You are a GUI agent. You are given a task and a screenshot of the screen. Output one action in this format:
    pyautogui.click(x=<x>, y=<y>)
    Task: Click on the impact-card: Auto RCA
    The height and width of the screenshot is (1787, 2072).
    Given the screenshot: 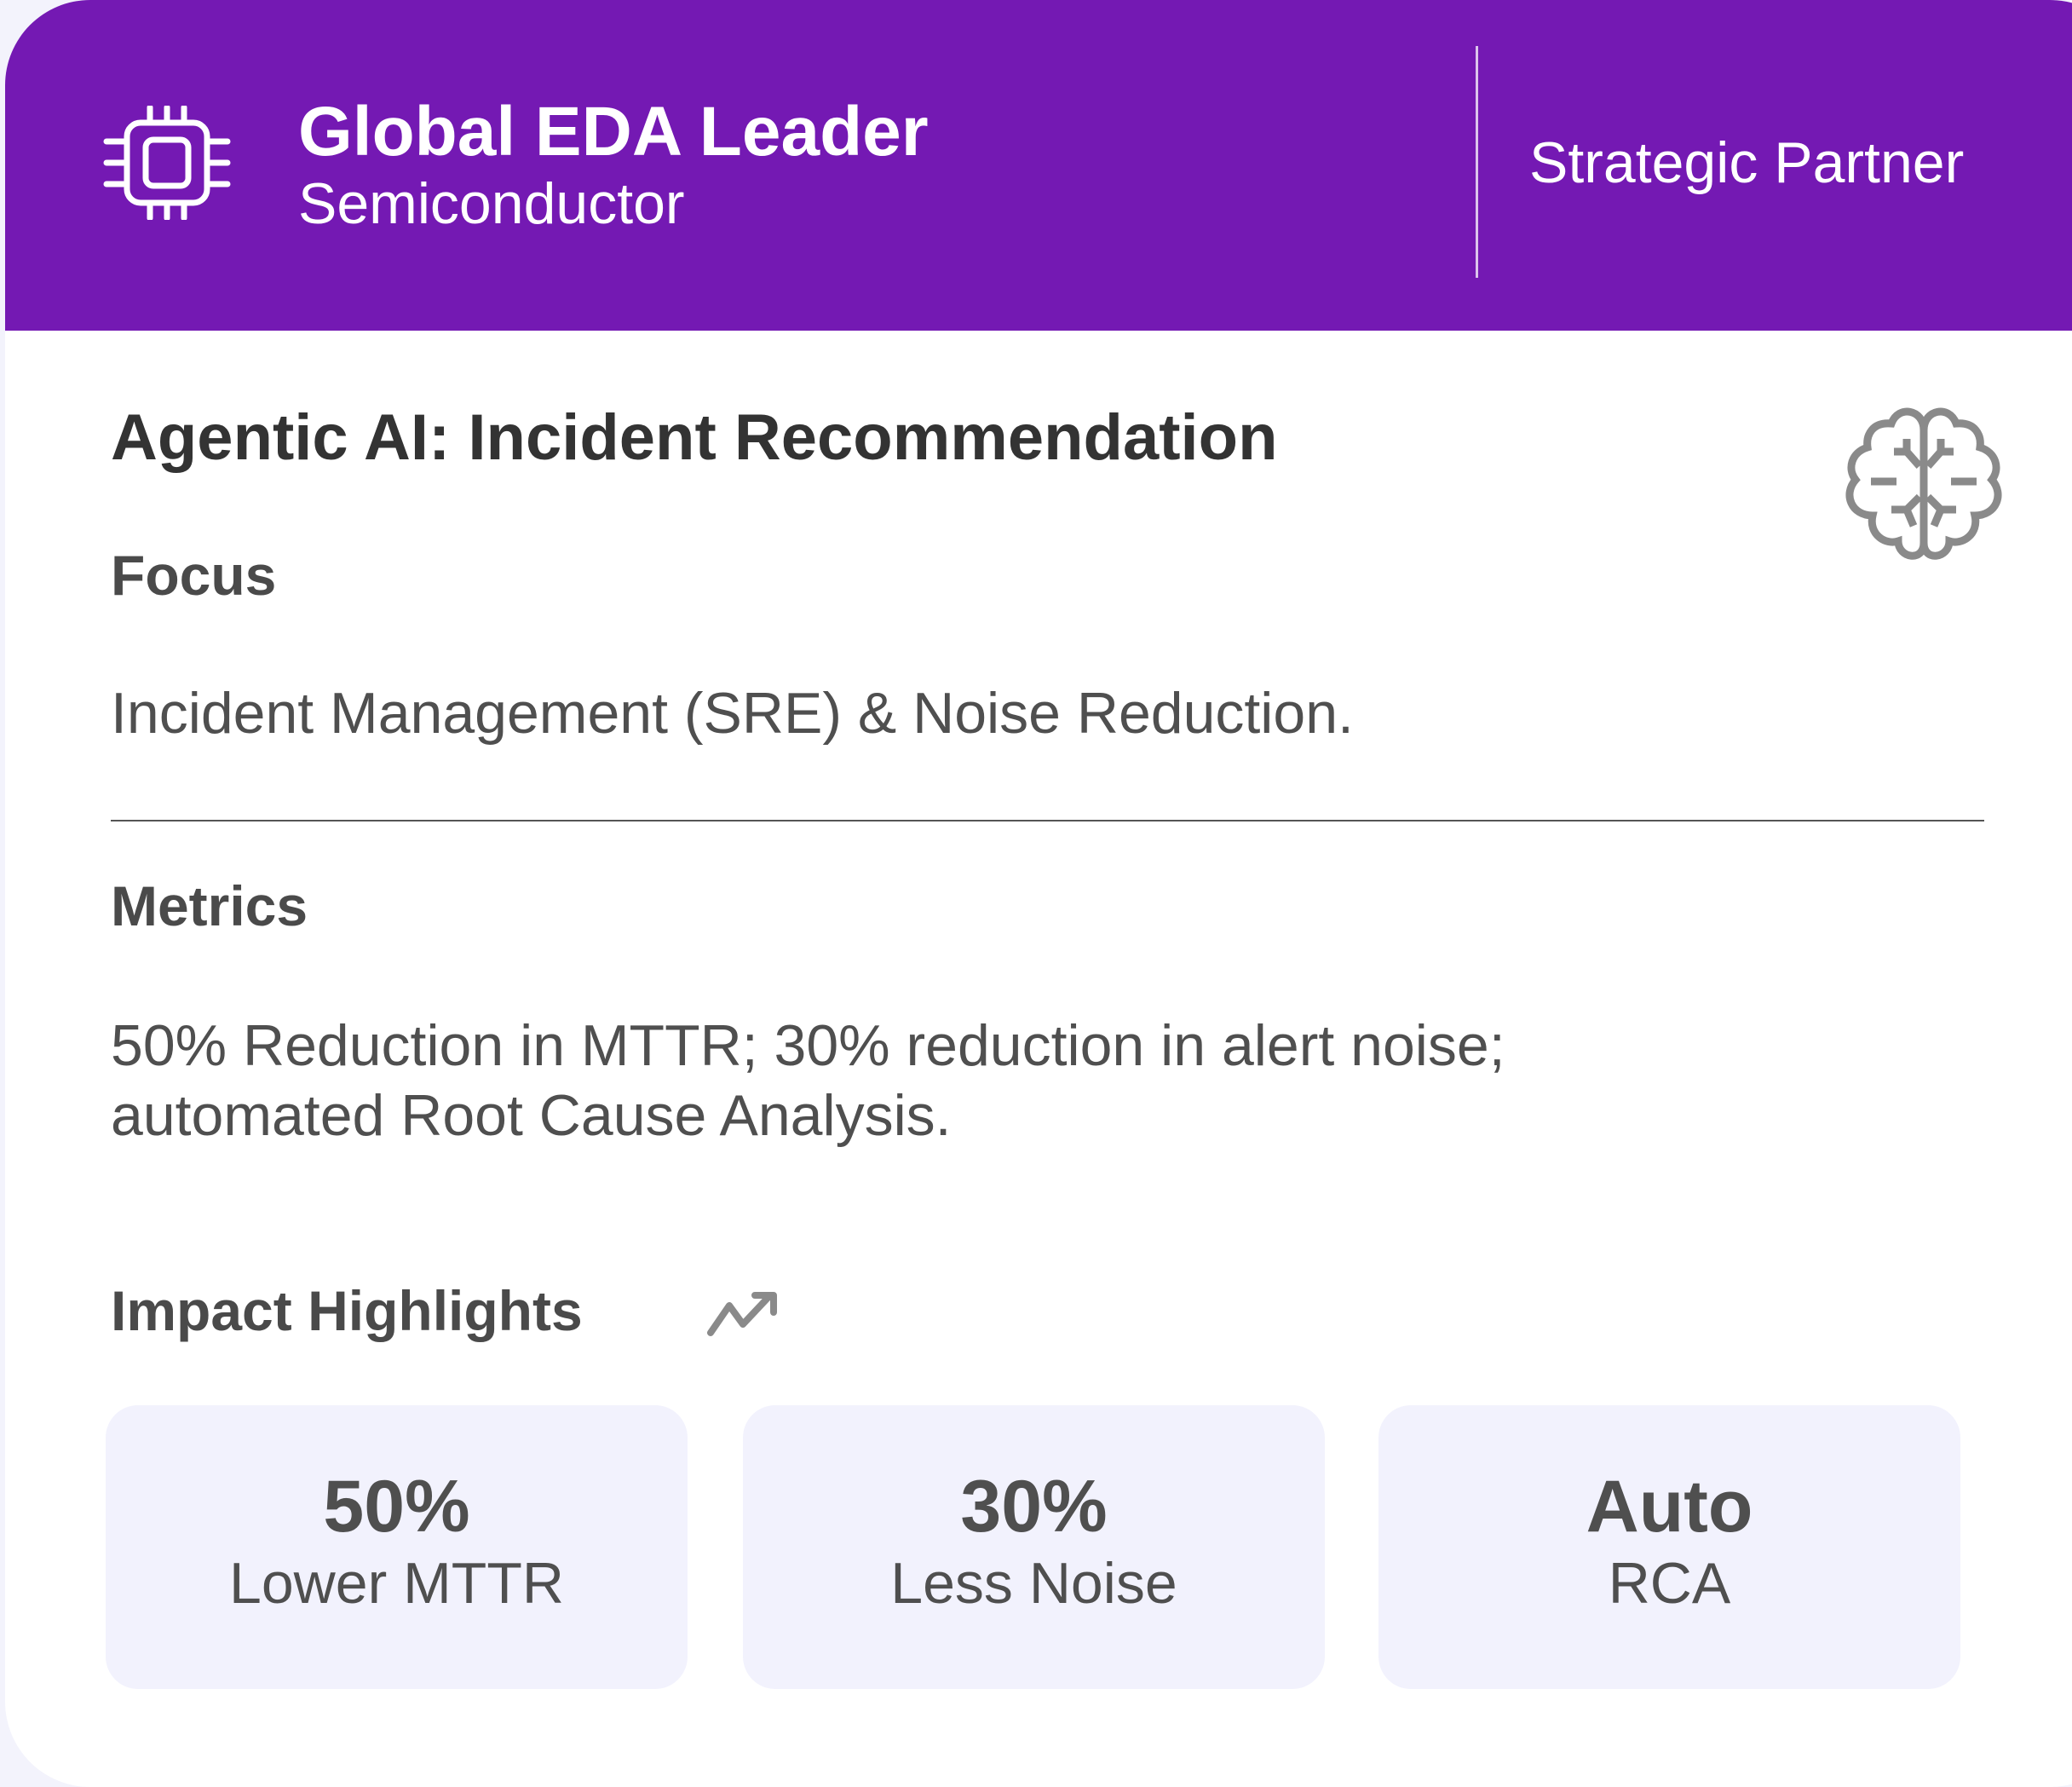 What is the action you would take?
    pyautogui.click(x=1669, y=1547)
    